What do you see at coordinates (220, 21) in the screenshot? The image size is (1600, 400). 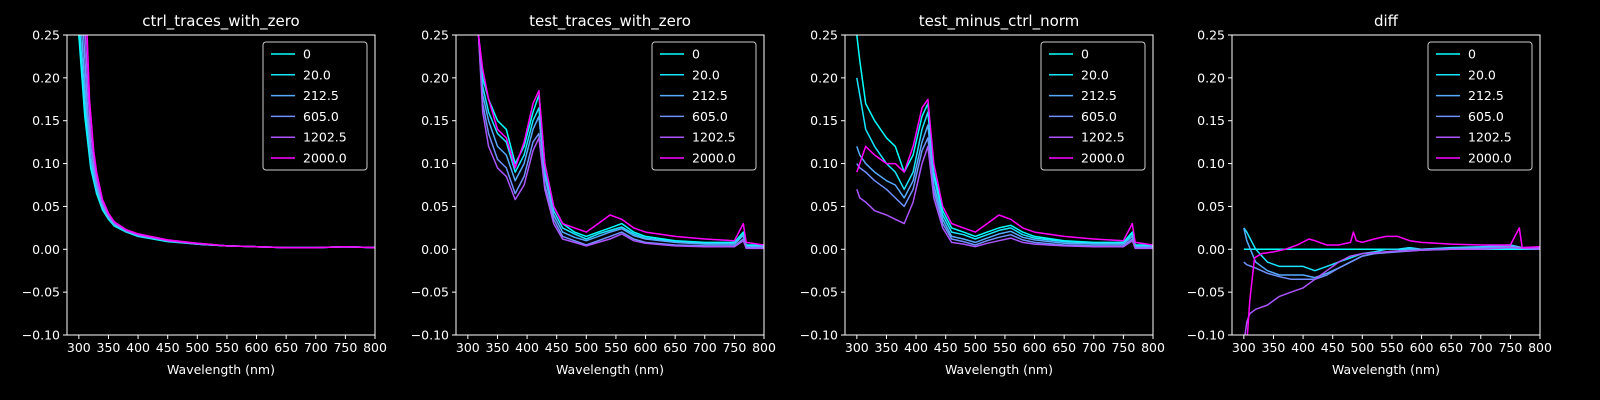 I see `chart-title: ctrl_traces_with_zero` at bounding box center [220, 21].